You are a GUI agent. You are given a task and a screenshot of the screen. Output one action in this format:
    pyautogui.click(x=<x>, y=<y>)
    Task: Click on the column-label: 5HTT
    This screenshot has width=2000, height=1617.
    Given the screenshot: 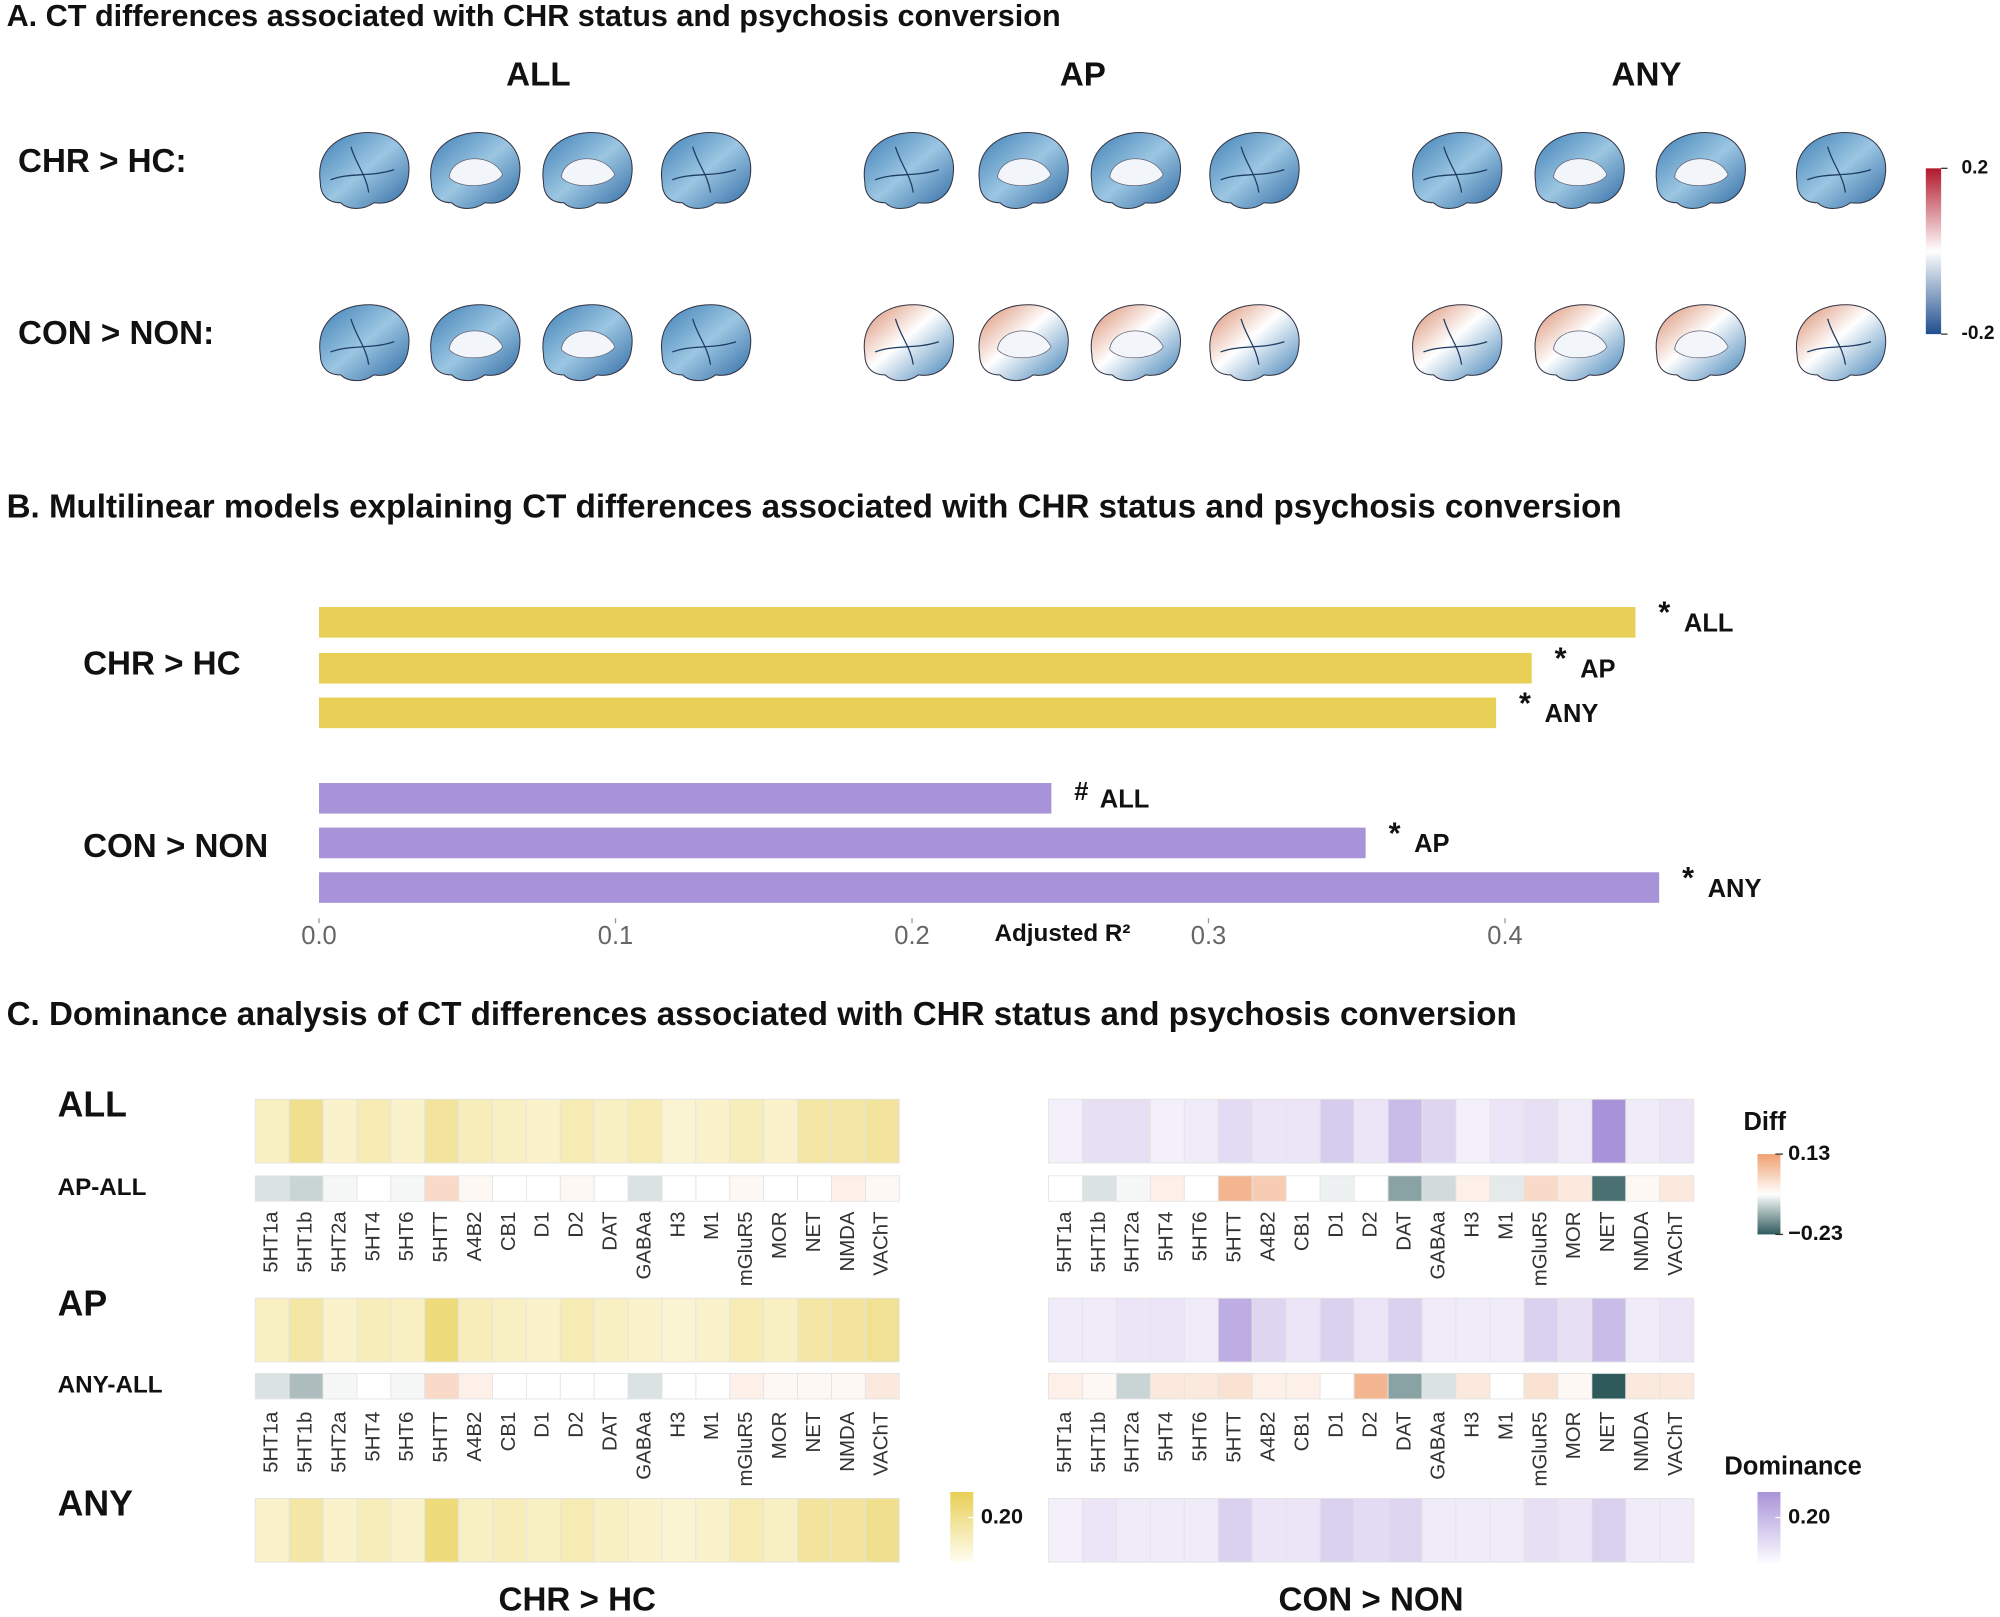 What is the action you would take?
    pyautogui.click(x=441, y=1236)
    